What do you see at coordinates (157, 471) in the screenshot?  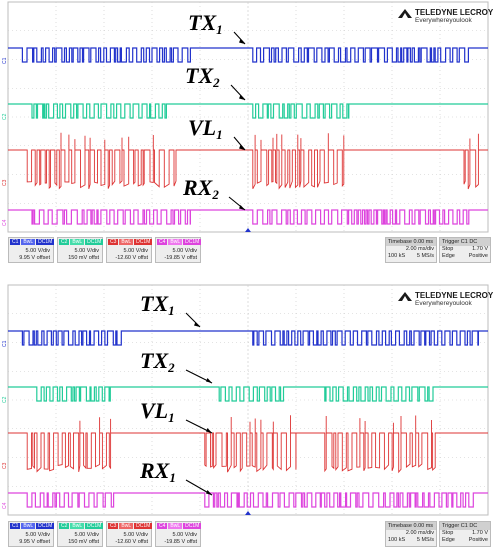 I see `signal-label-rx1: RX1` at bounding box center [157, 471].